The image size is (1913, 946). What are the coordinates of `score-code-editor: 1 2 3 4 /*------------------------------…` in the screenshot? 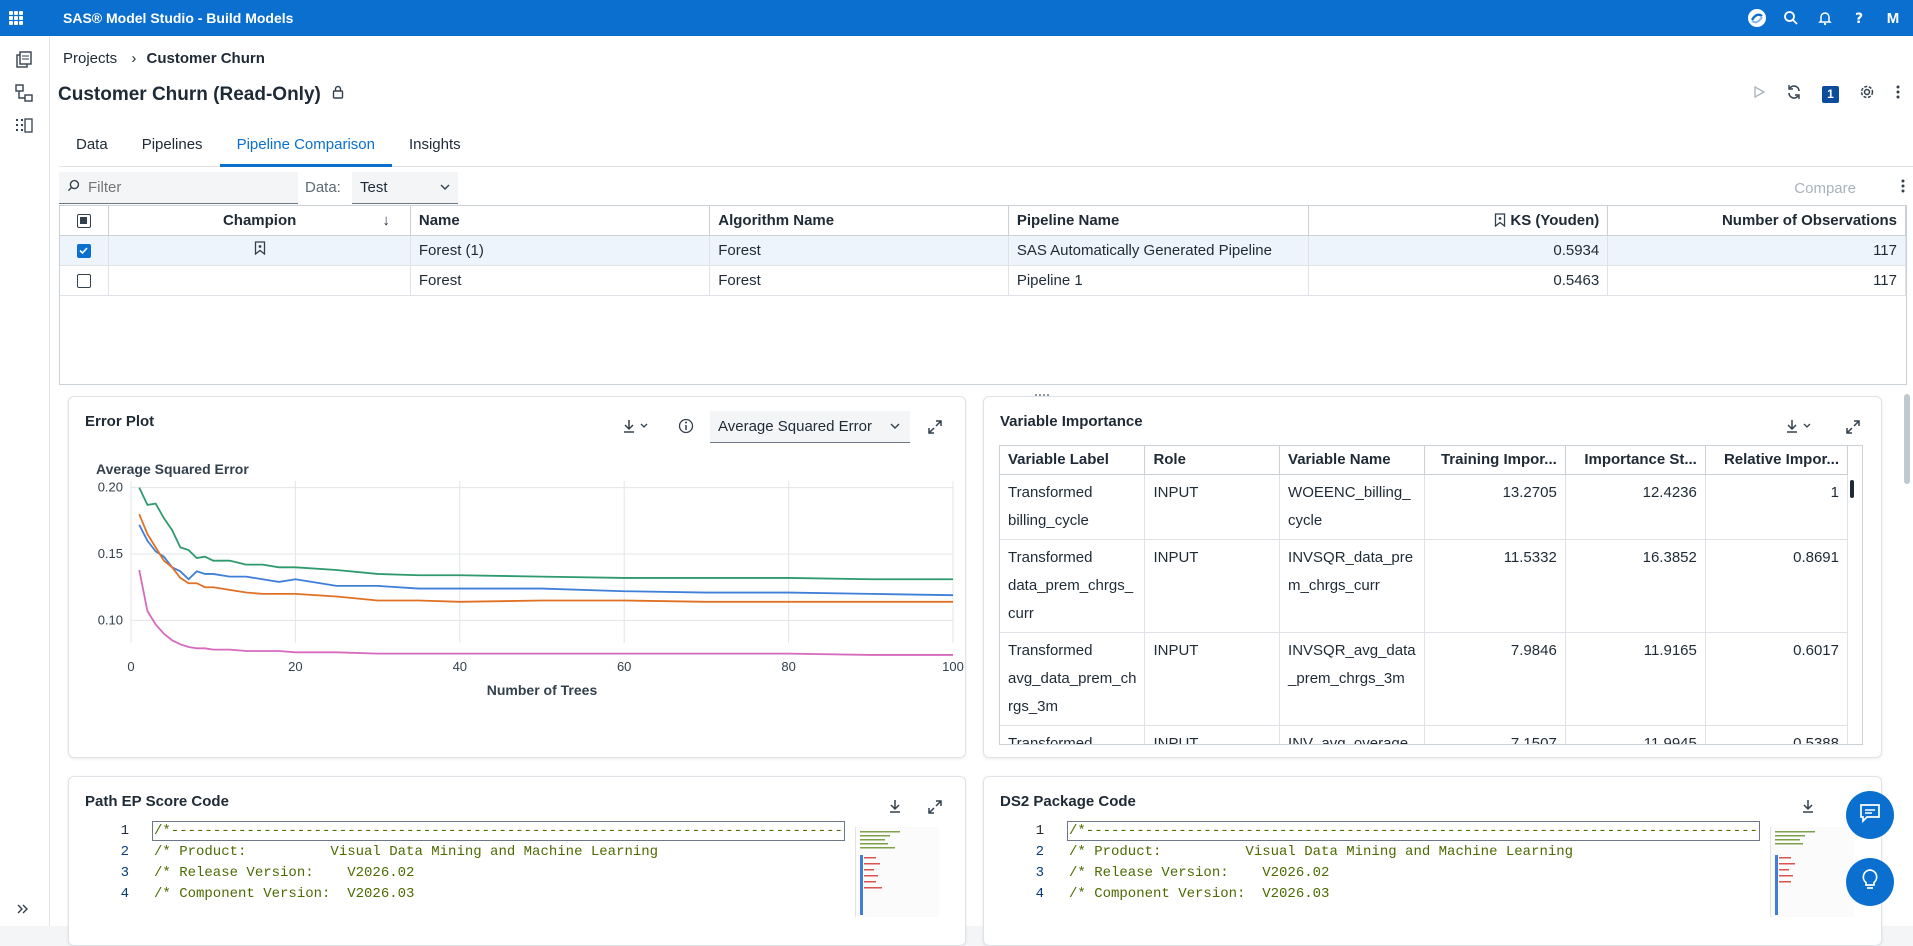 It's located at (482, 861).